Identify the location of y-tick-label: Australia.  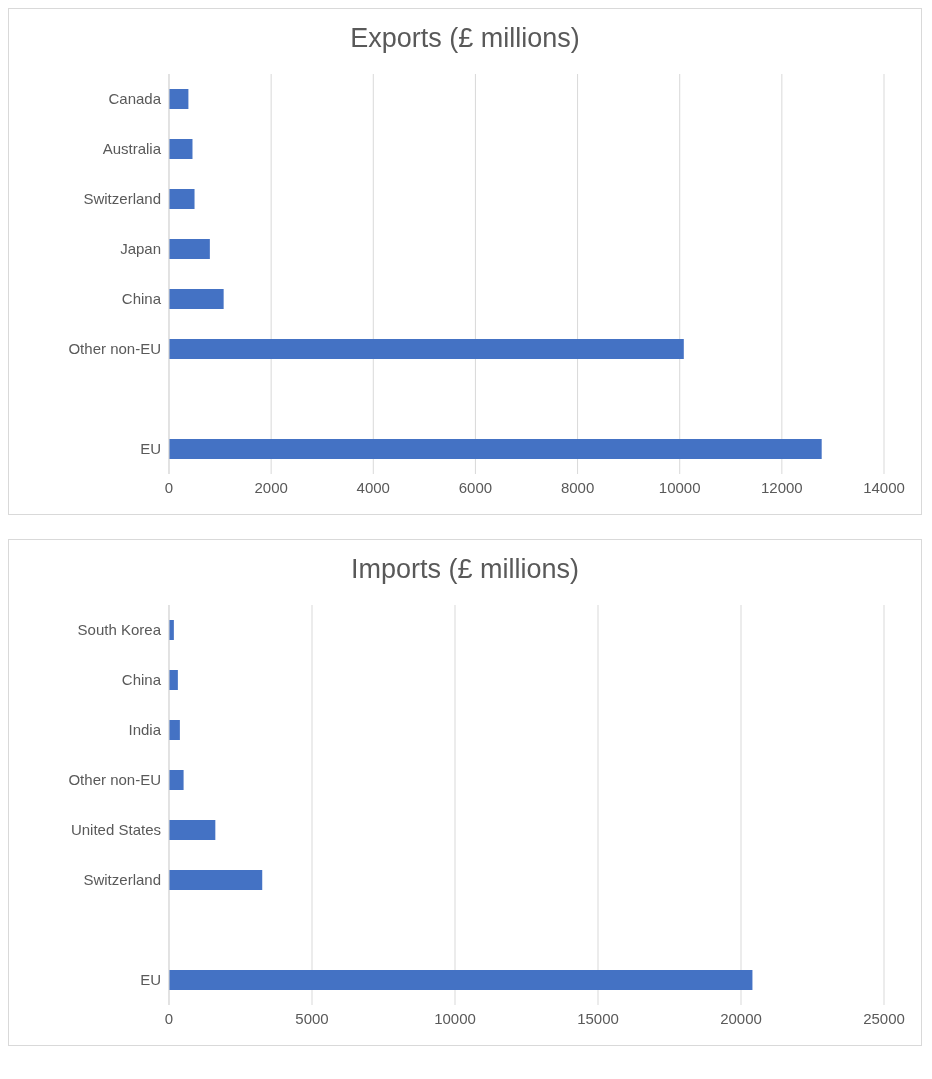
(132, 149).